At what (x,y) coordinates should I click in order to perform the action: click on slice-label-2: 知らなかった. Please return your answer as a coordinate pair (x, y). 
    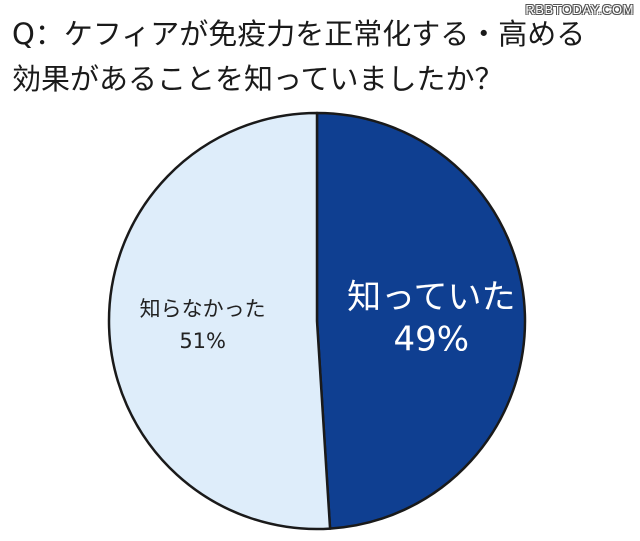
    Looking at the image, I should click on (203, 309).